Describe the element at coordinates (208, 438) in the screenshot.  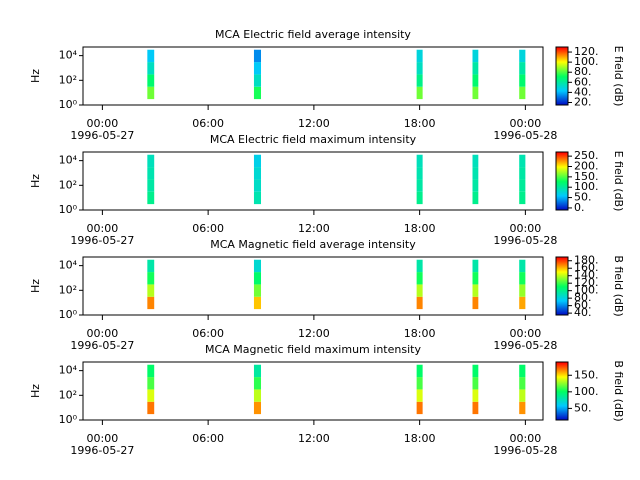
I see `x-tick-label: 06:00` at that location.